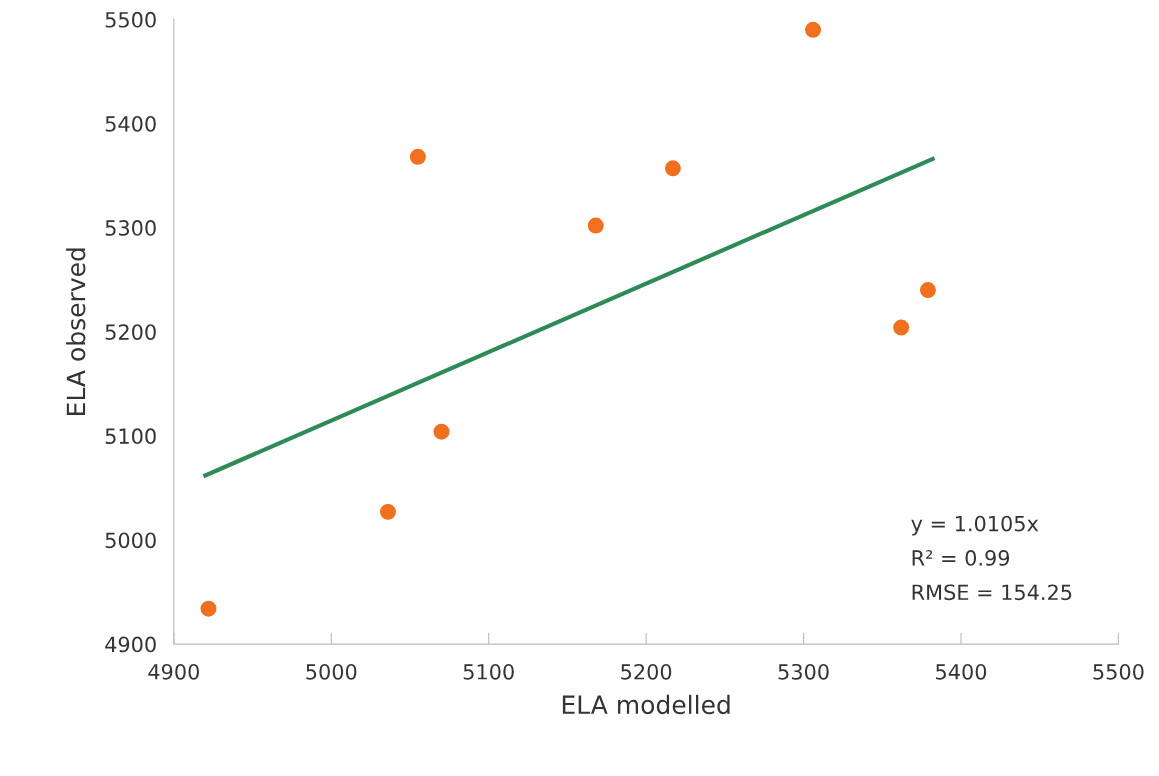  I want to click on y-tick-label: 5200, so click(130, 332).